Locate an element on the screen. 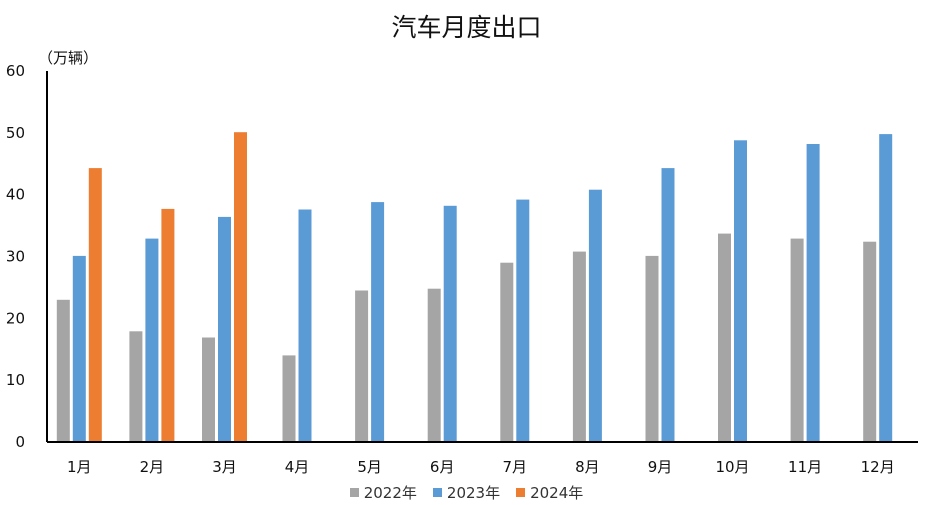 This screenshot has width=933, height=505. bar-2023年-12月 is located at coordinates (886, 288).